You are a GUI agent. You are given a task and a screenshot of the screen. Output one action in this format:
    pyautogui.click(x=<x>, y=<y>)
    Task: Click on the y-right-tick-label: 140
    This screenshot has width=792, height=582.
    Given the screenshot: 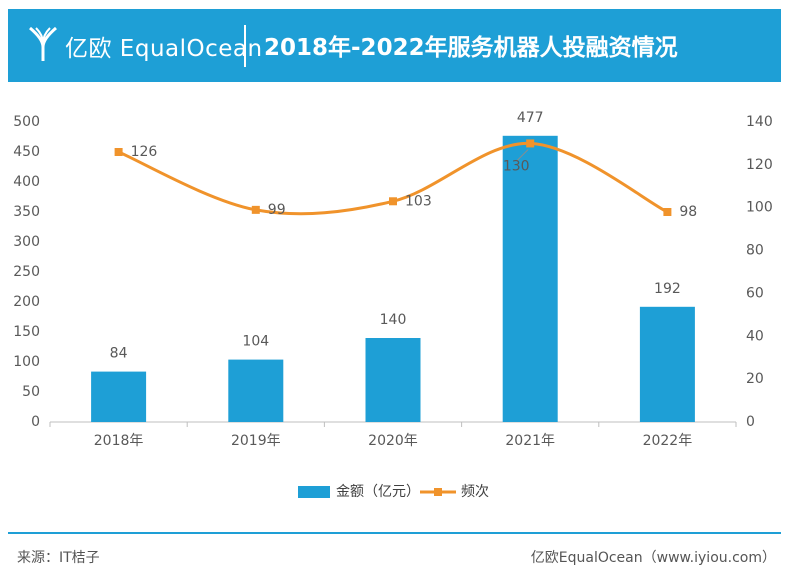 What is the action you would take?
    pyautogui.click(x=759, y=122)
    